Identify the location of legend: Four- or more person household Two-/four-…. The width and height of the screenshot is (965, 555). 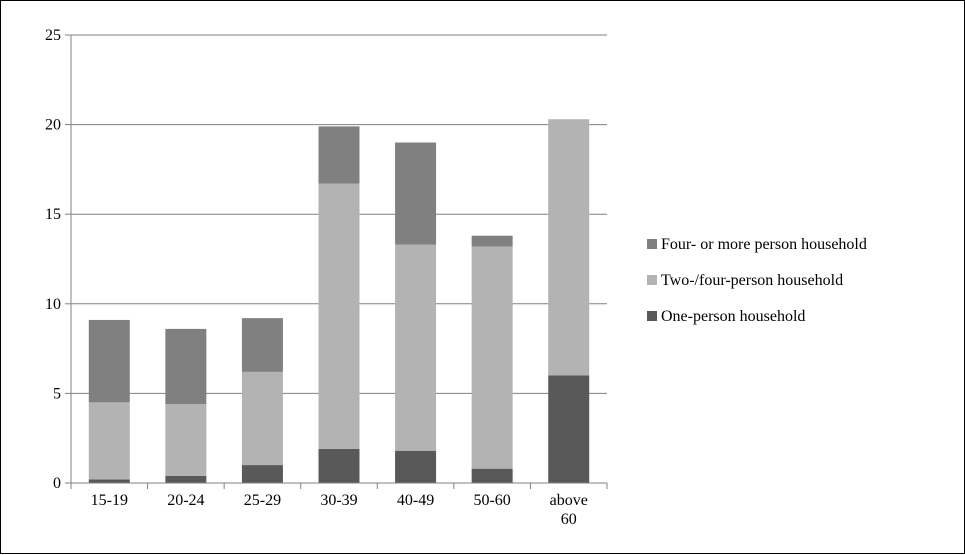
(757, 280).